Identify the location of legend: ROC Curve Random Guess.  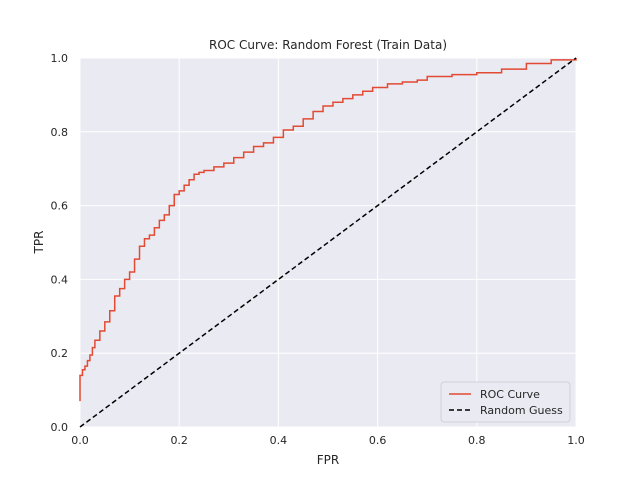
(505, 402).